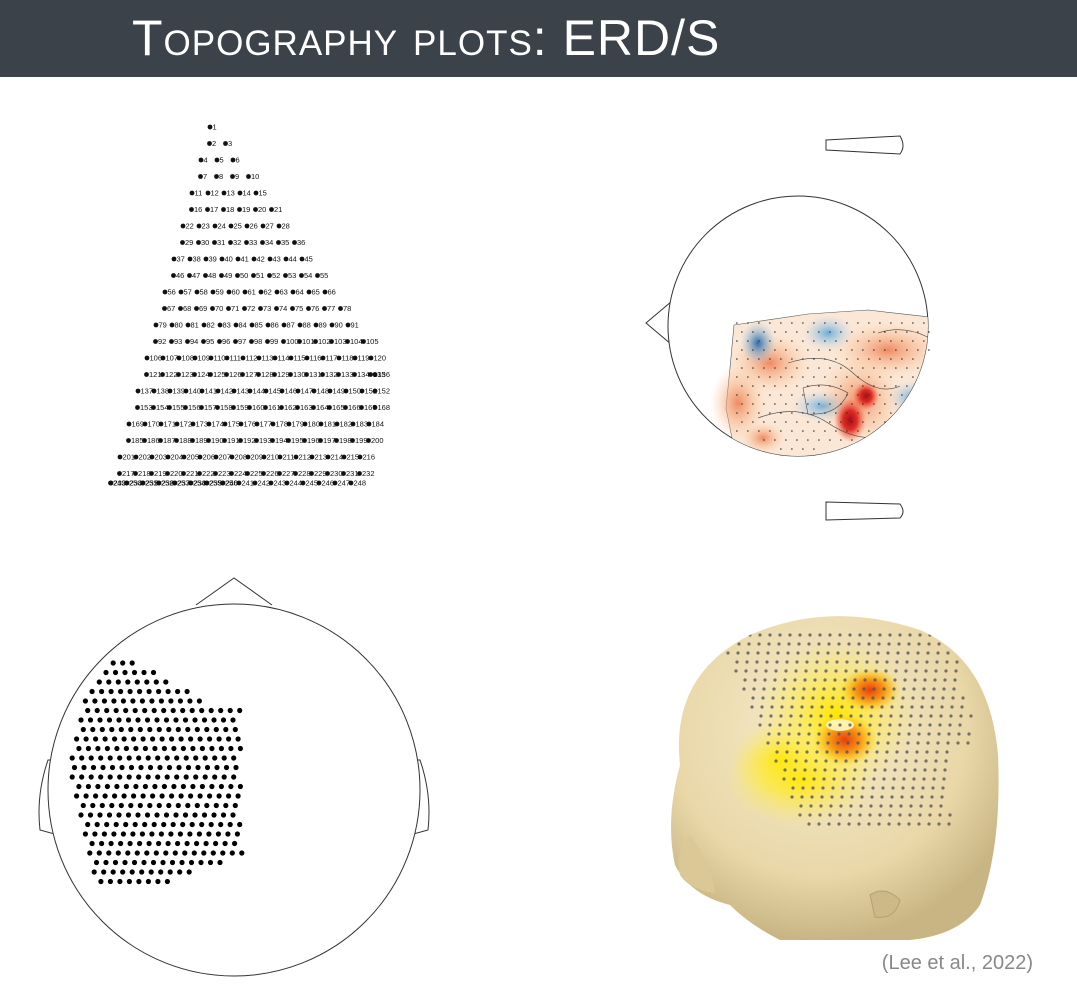 The width and height of the screenshot is (1077, 1005). What do you see at coordinates (209, 457) in the screenshot?
I see `electrode-number-label: 206` at bounding box center [209, 457].